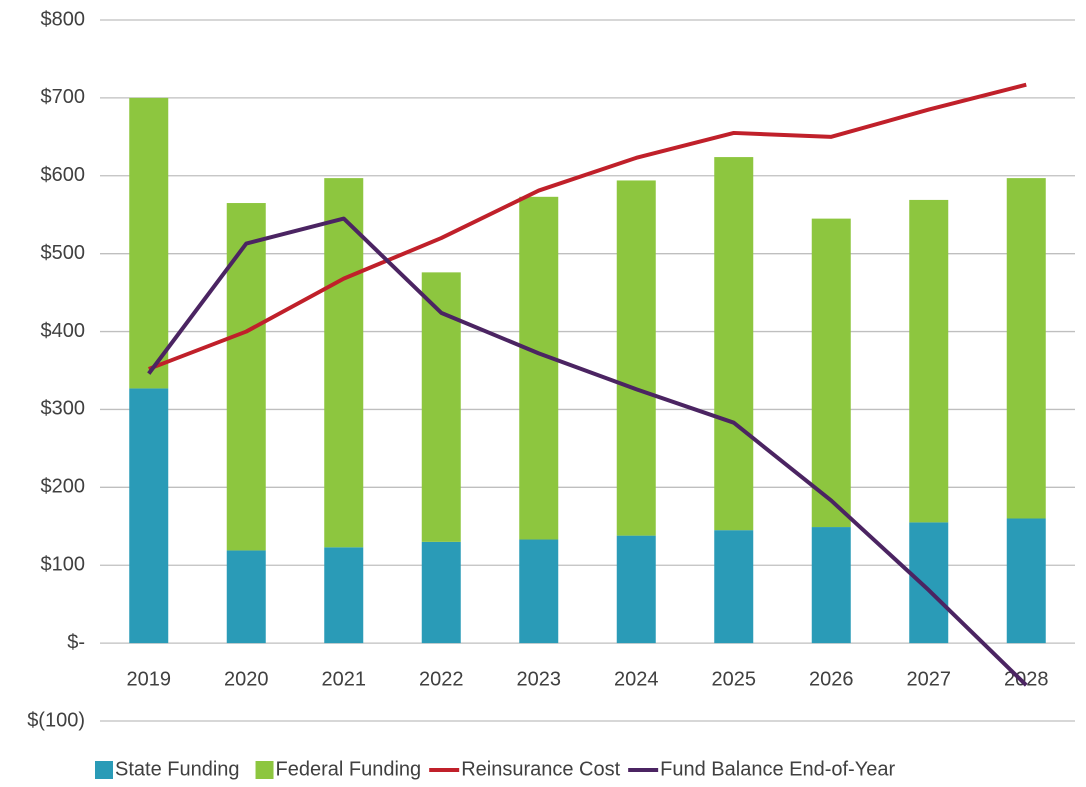 This screenshot has height=787, width=1086. Describe the element at coordinates (539, 679) in the screenshot. I see `x-tick-label: 2023` at that location.